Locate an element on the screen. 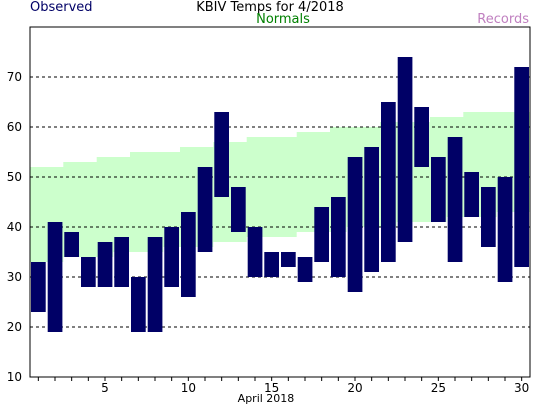 The image size is (540, 406). legend-records: Records is located at coordinates (503, 19).